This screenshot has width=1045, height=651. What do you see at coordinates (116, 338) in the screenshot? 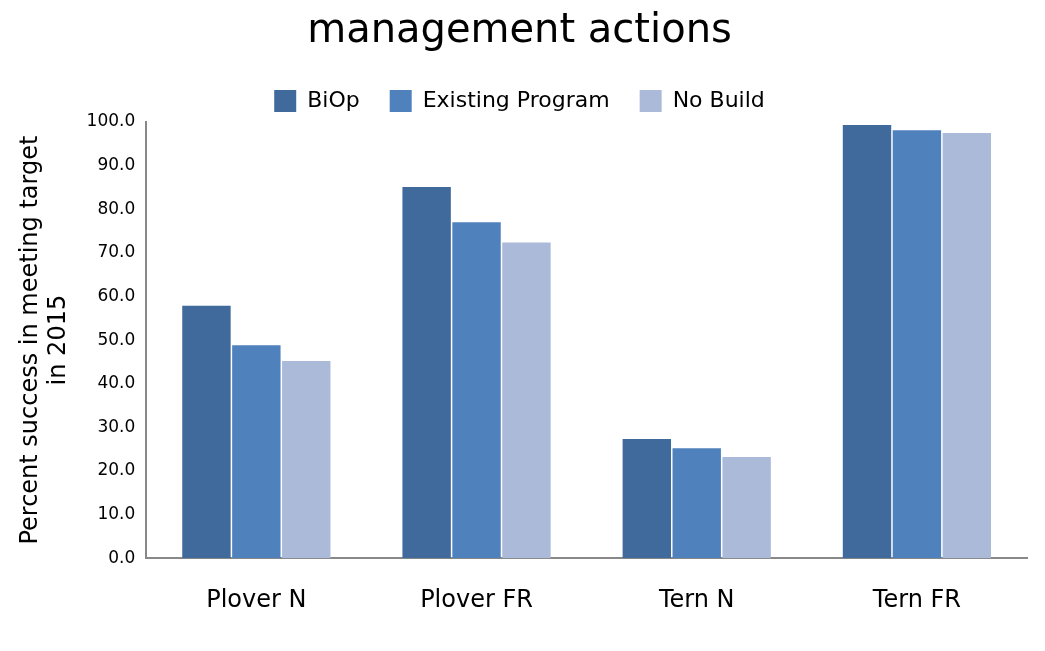
I see `y-tick-label: 50.0` at bounding box center [116, 338].